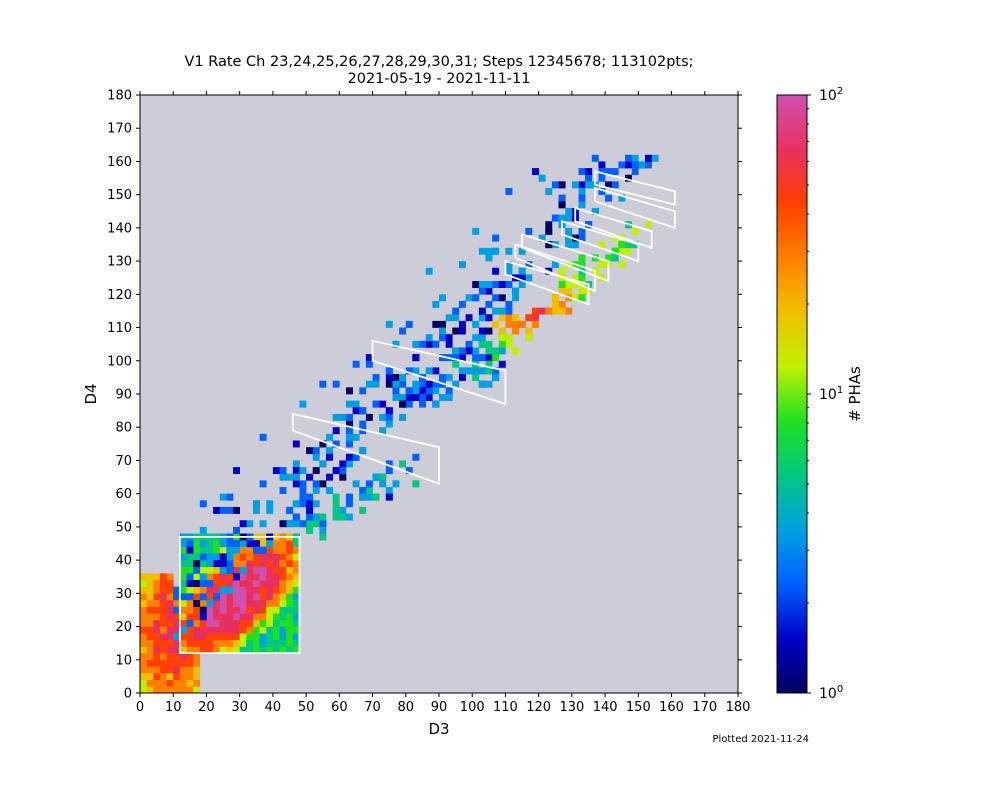 Image resolution: width=990 pixels, height=792 pixels. What do you see at coordinates (123, 660) in the screenshot?
I see `y-tick-label: 10` at bounding box center [123, 660].